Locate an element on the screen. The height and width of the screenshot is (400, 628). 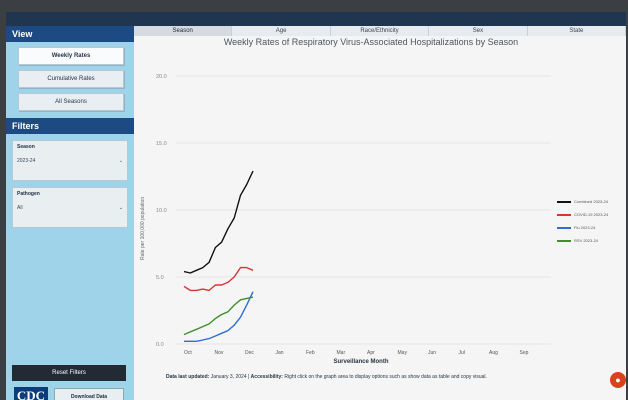
x-axis-label: Surveillance Month is located at coordinates (361, 362).